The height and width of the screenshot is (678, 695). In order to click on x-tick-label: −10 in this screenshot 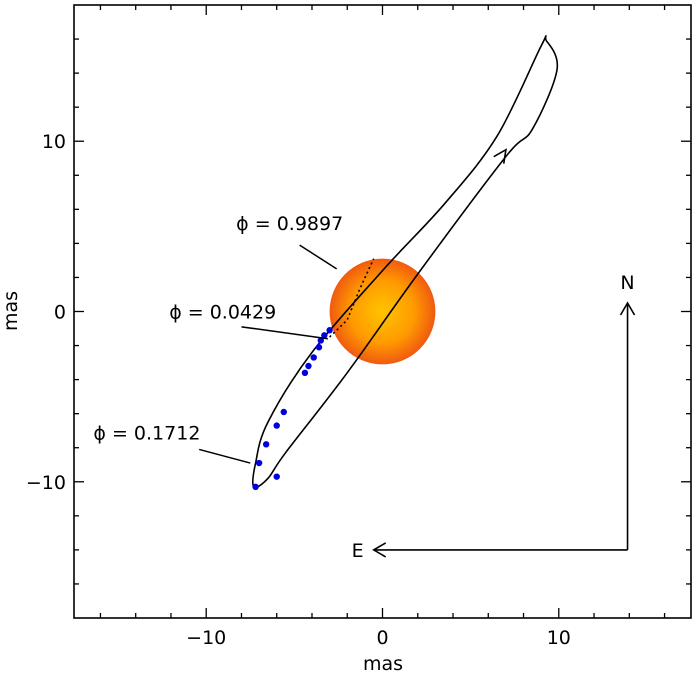, I will do `click(206, 638)`.